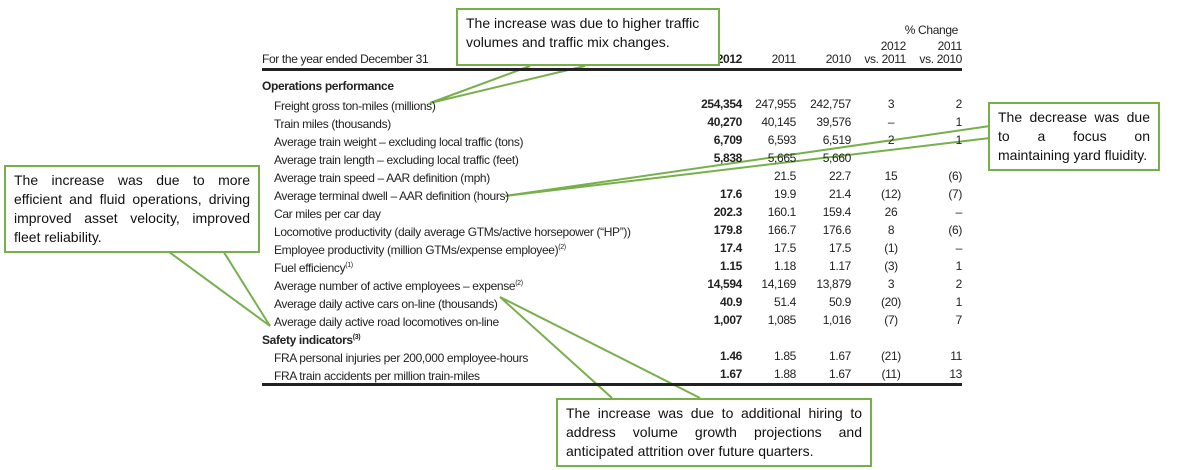  I want to click on section-title-text: Operations performance, so click(328, 86).